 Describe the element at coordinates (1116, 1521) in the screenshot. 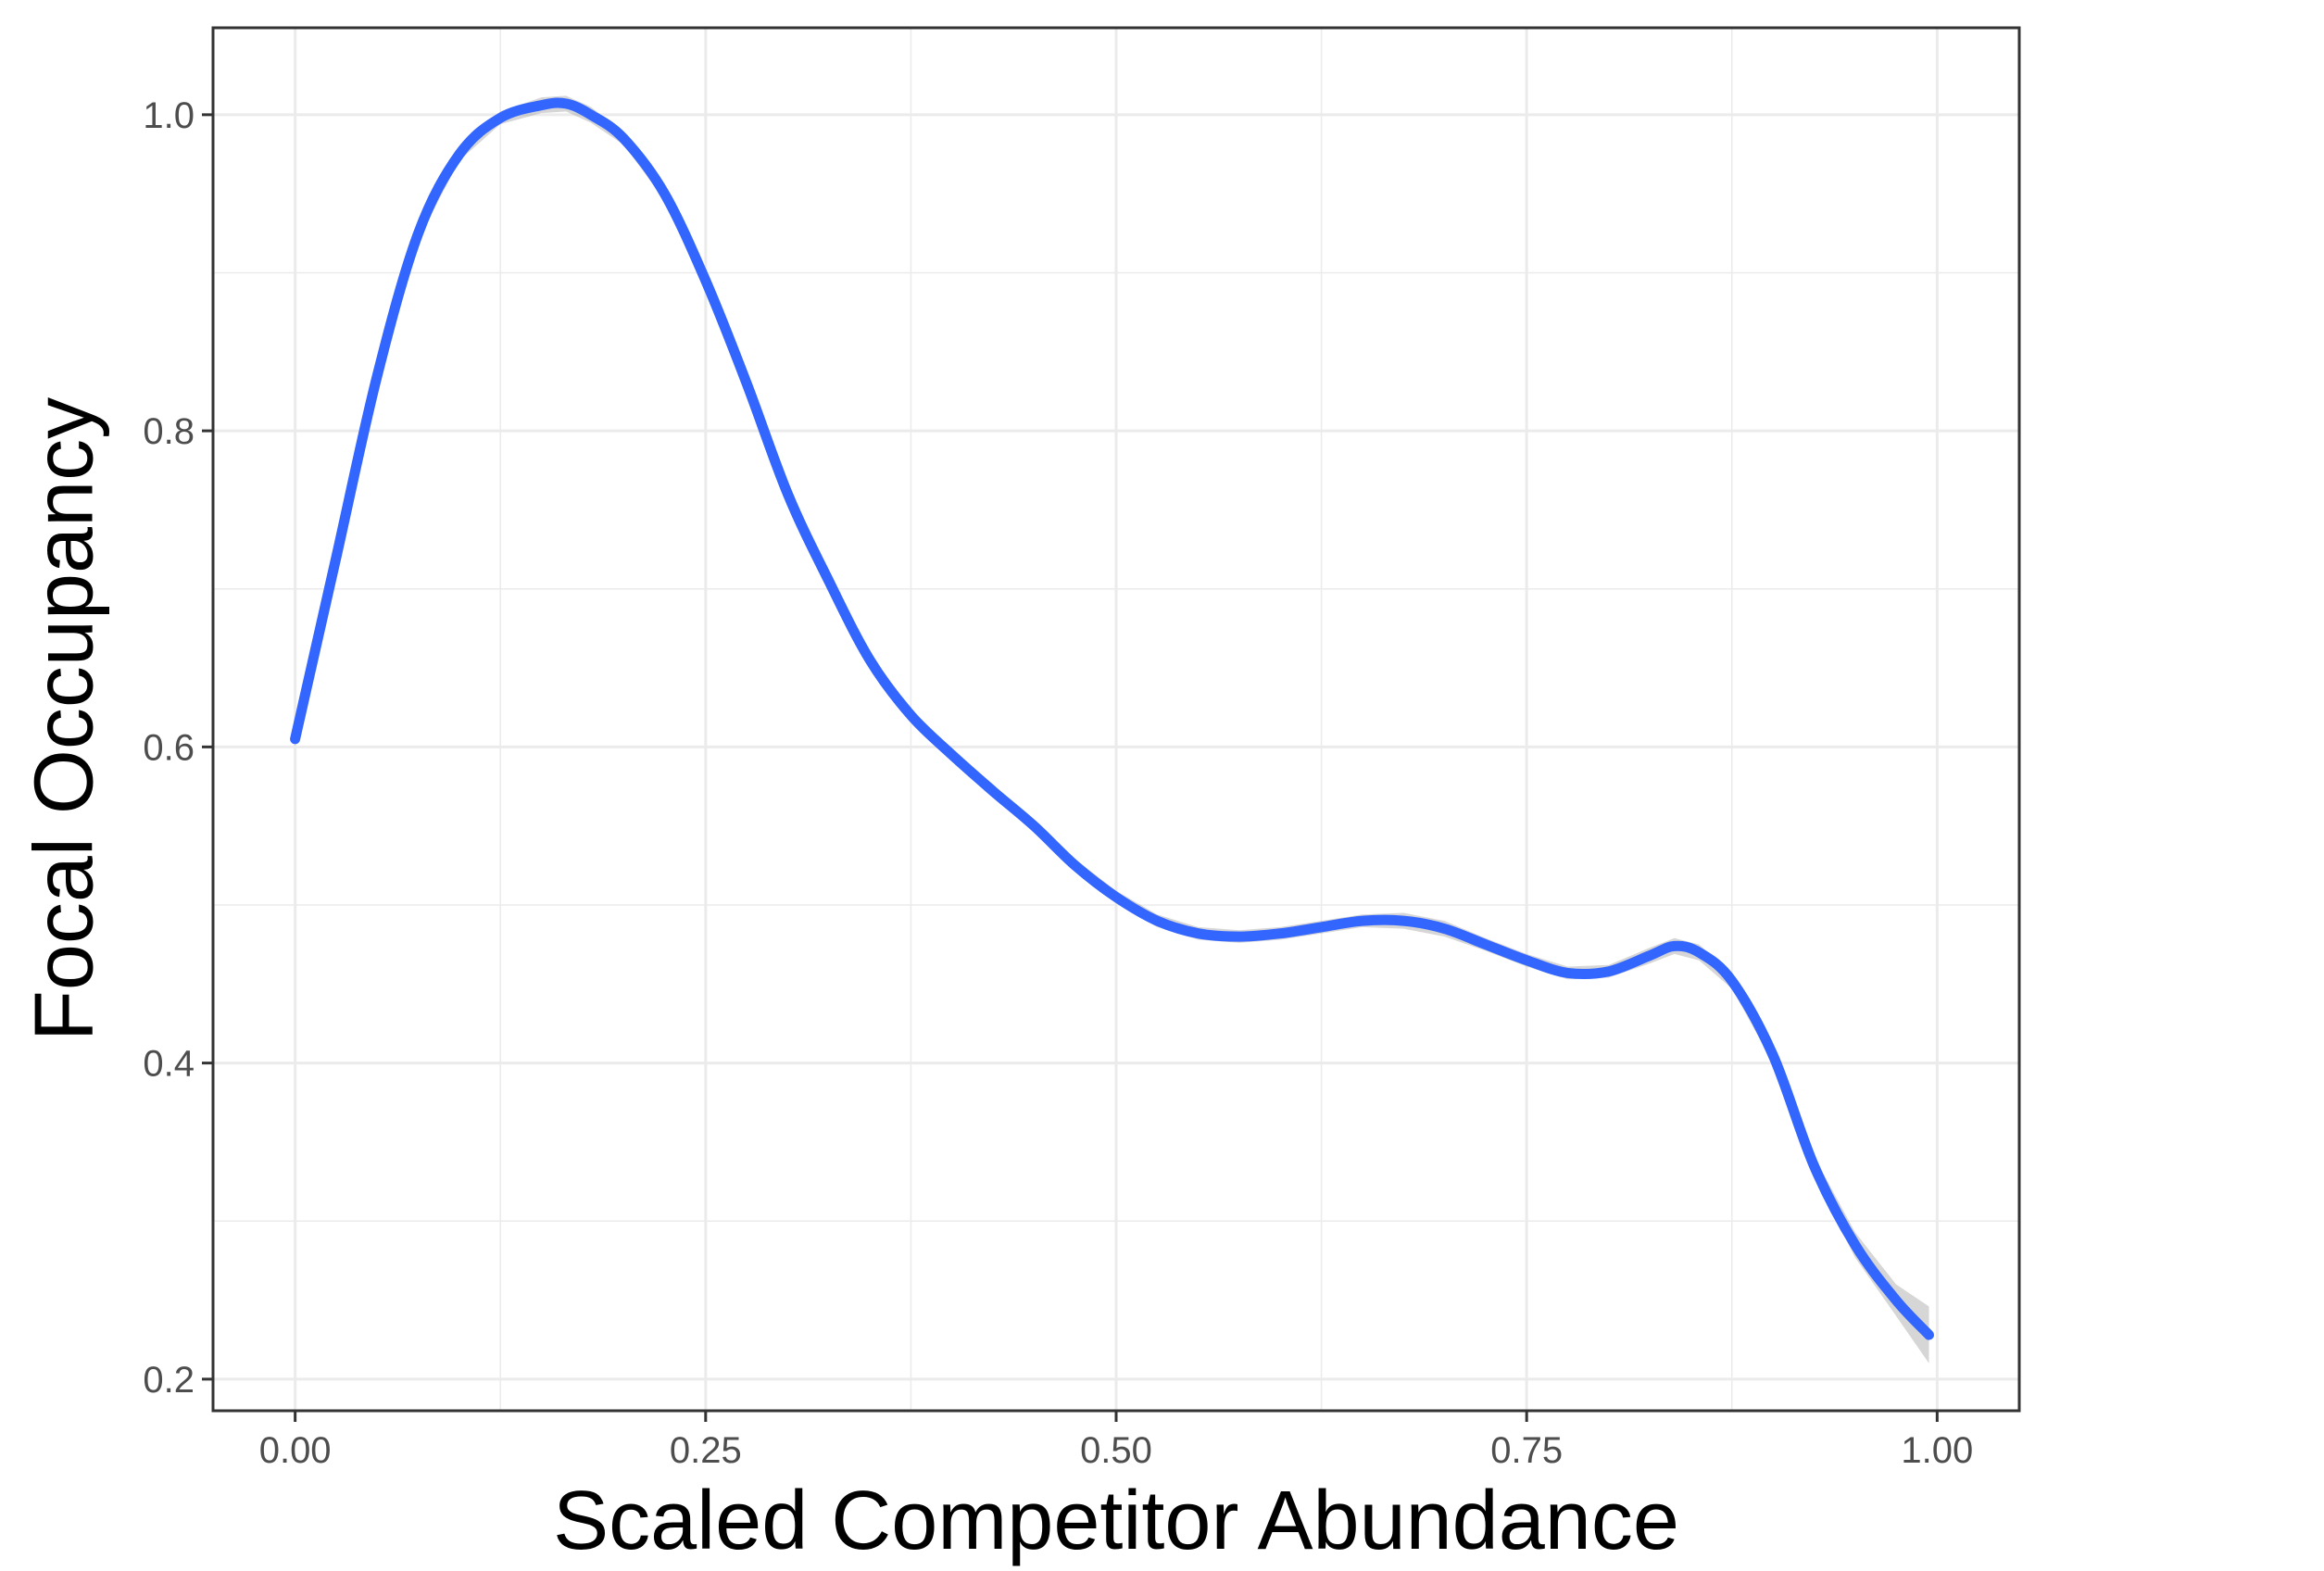

I see `x-axis-title: Scaled Competitor Abundance` at that location.